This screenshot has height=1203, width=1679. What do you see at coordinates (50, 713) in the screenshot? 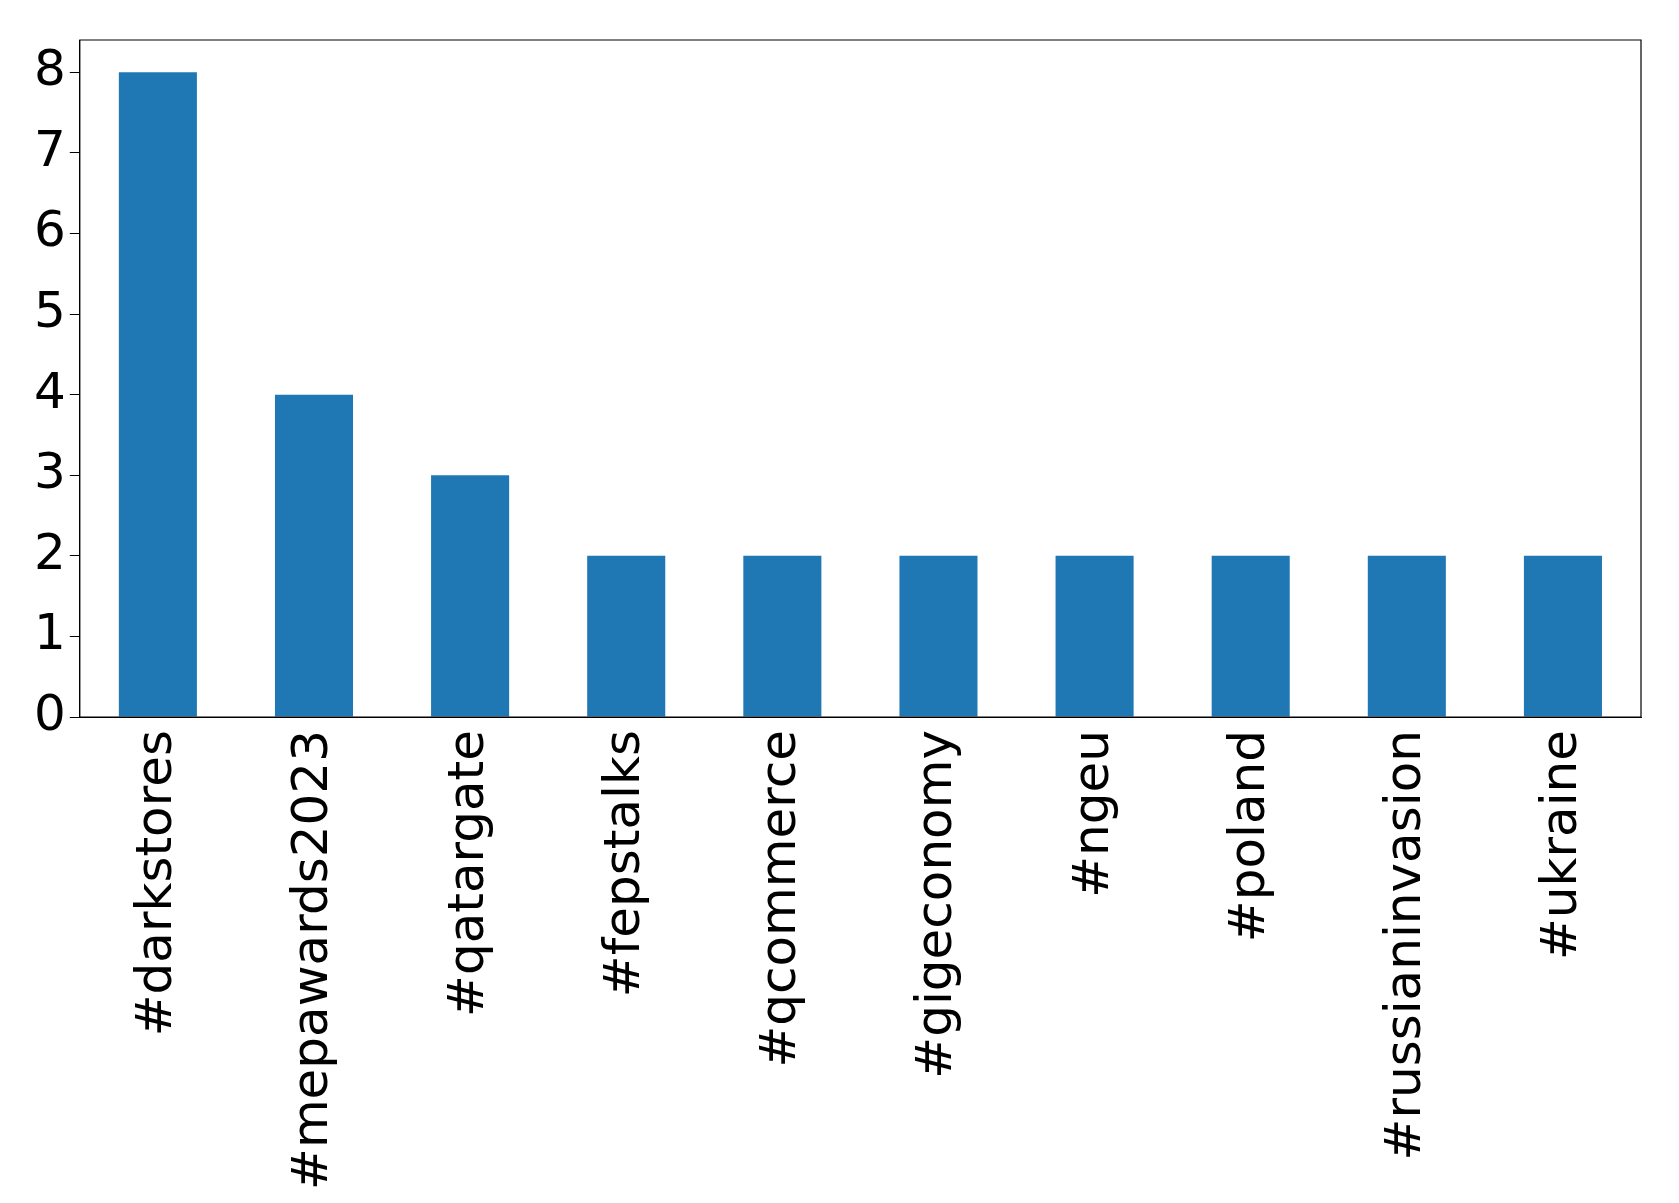
I see `y-tick-label: 0` at bounding box center [50, 713].